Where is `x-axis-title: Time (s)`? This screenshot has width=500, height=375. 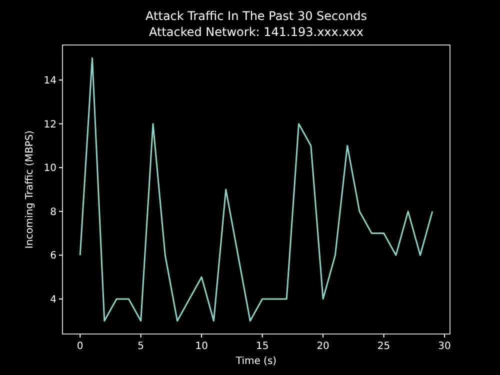 x-axis-title: Time (s) is located at coordinates (255, 361).